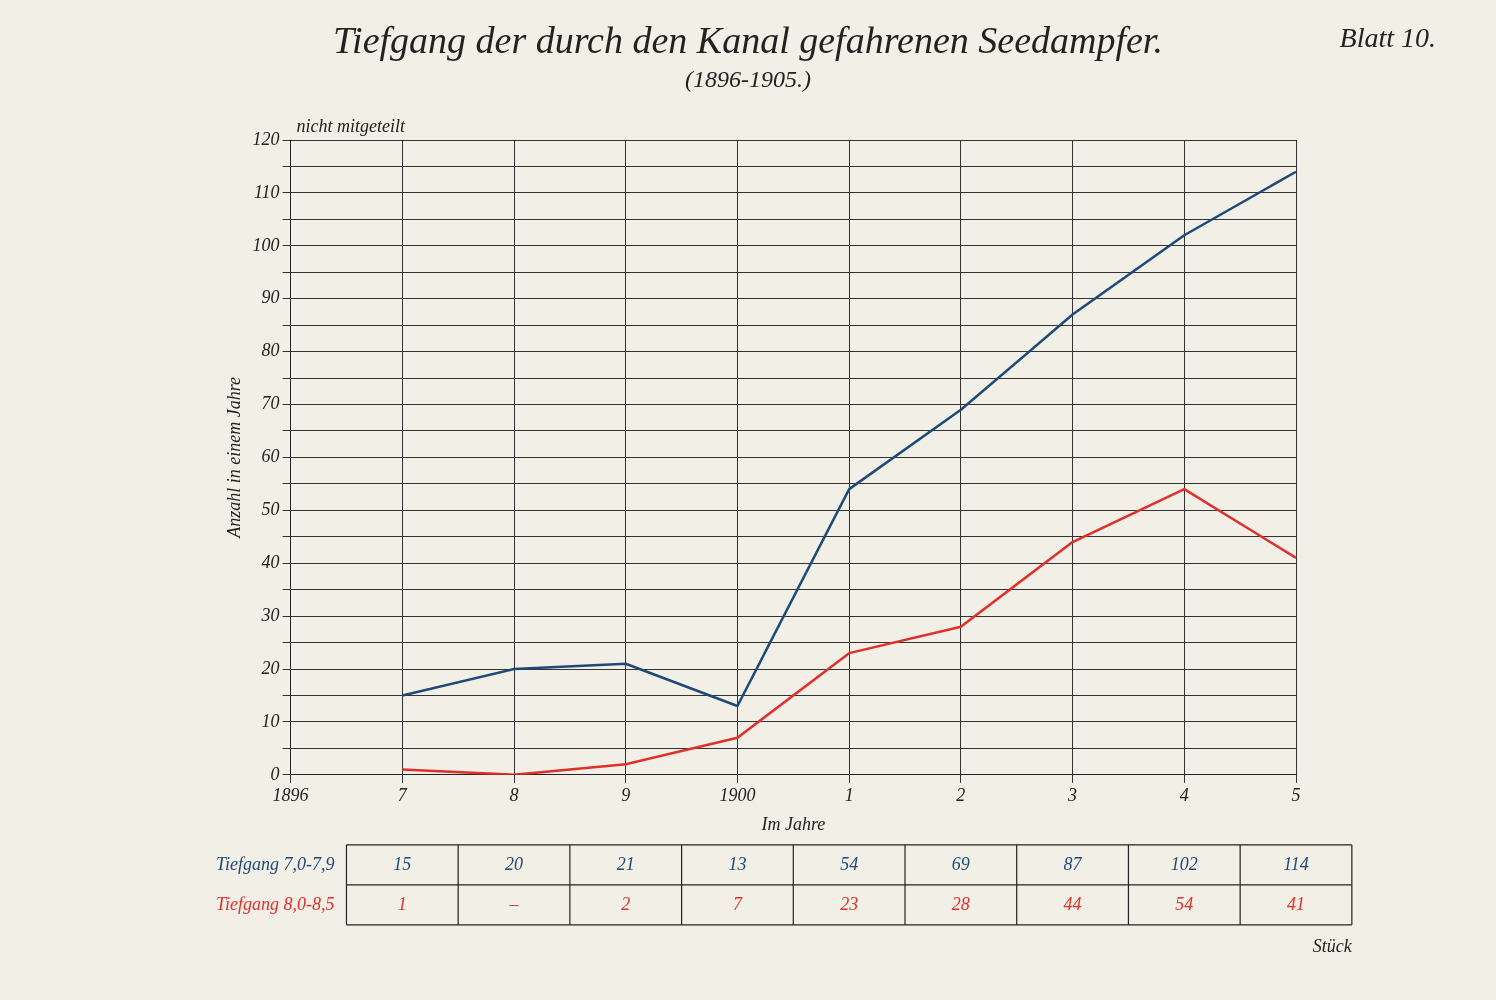 The image size is (1496, 1000). Describe the element at coordinates (625, 863) in the screenshot. I see `data-label: 21` at that location.